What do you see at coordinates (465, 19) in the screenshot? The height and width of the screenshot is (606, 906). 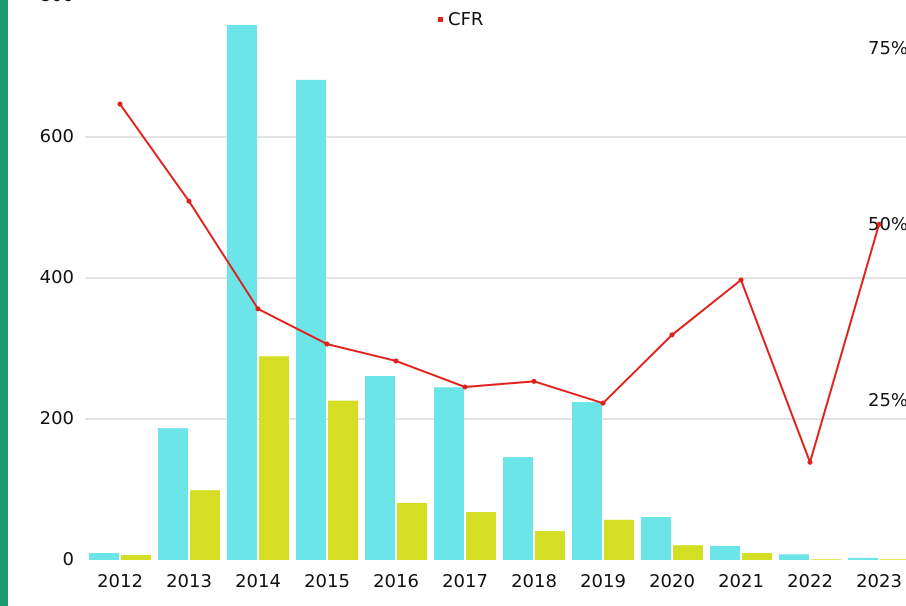 I see `legend-label: CFR` at bounding box center [465, 19].